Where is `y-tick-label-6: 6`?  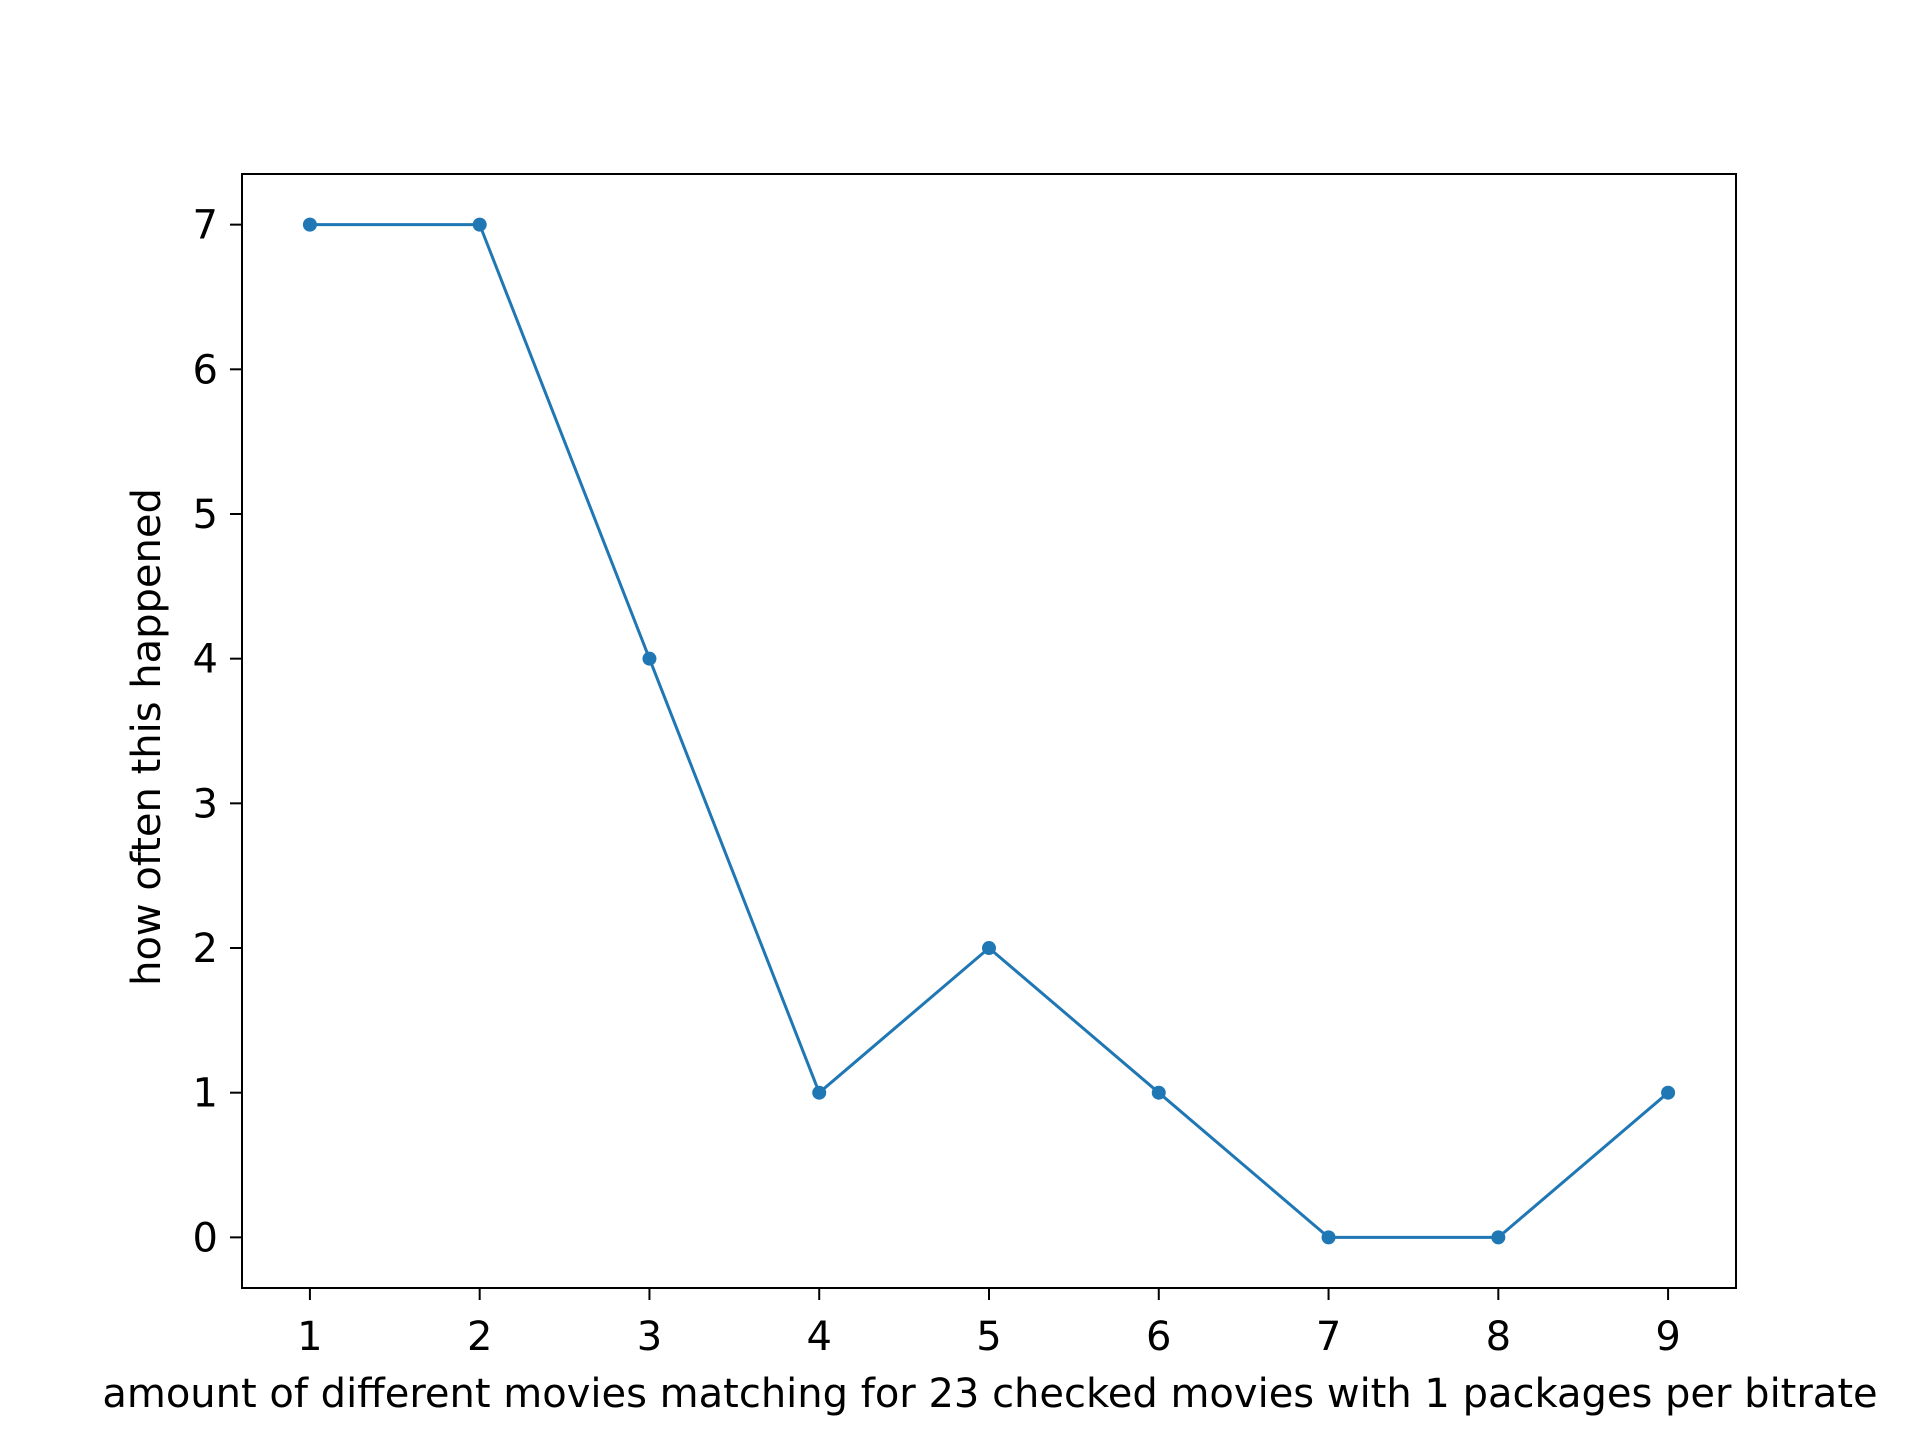 y-tick-label-6: 6 is located at coordinates (205, 370).